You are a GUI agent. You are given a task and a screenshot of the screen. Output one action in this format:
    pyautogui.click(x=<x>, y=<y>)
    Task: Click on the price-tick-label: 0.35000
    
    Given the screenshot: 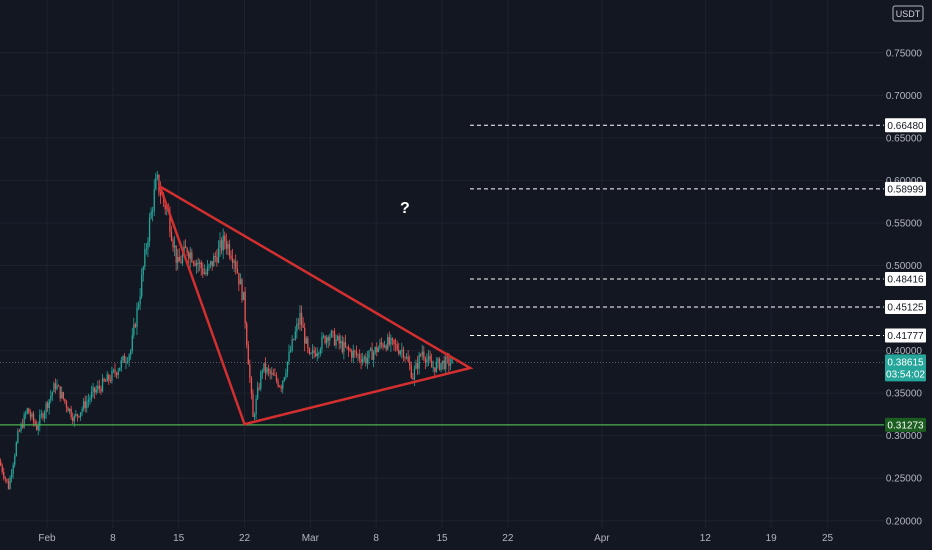 What is the action you would take?
    pyautogui.click(x=904, y=394)
    